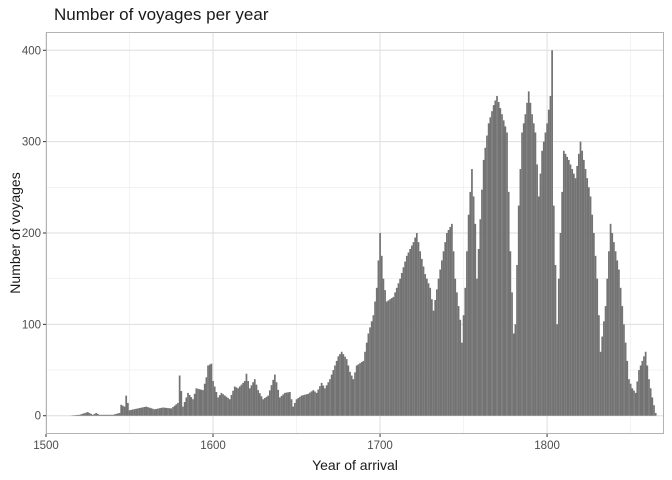 This screenshot has height=480, width=672. Describe the element at coordinates (46, 446) in the screenshot. I see `x-tick-label: 1500` at that location.